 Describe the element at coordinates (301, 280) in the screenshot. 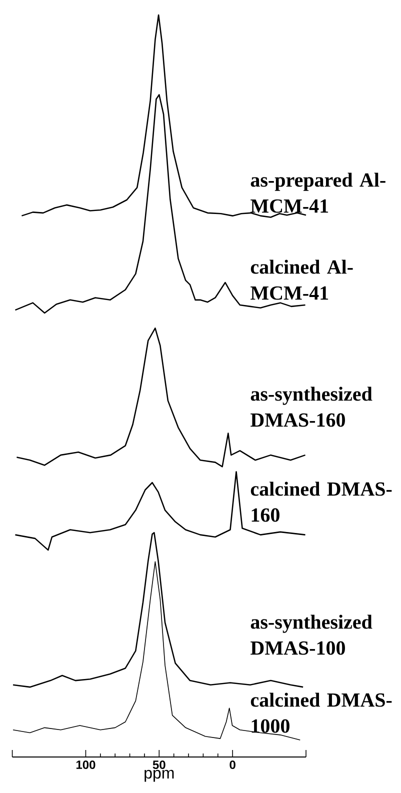

I see `series-label: calcined Al-MCM-41` at that location.